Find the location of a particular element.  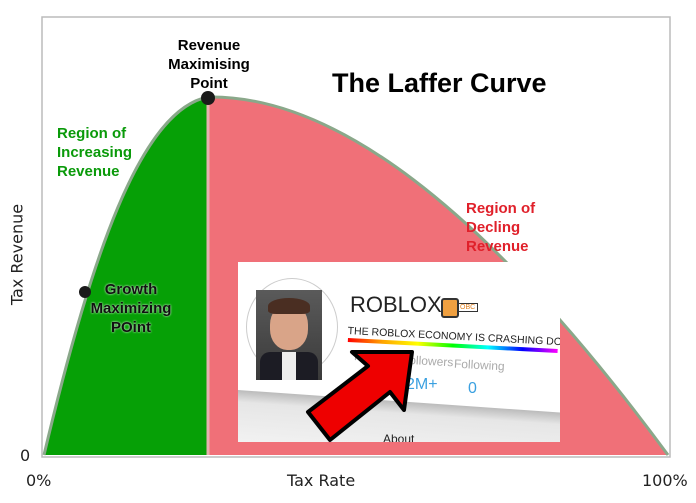

about-tab: About is located at coordinates (399, 437).